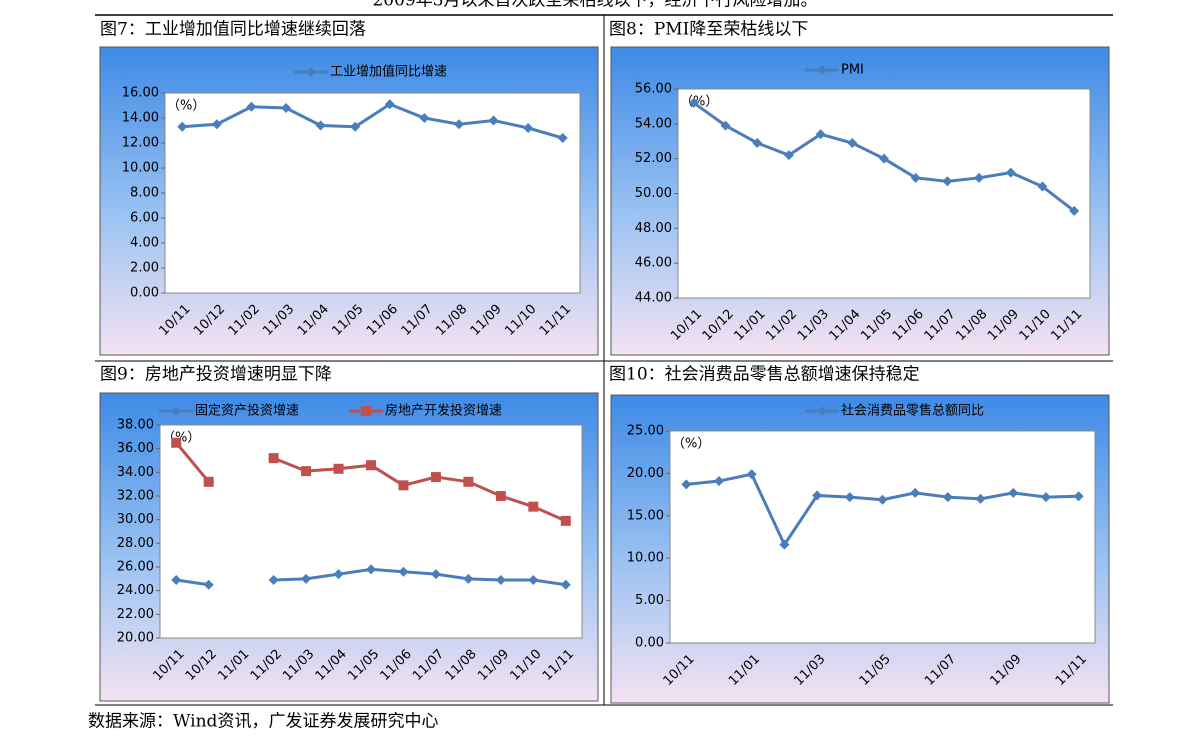  I want to click on y-tick-label: 50.00, so click(653, 193).